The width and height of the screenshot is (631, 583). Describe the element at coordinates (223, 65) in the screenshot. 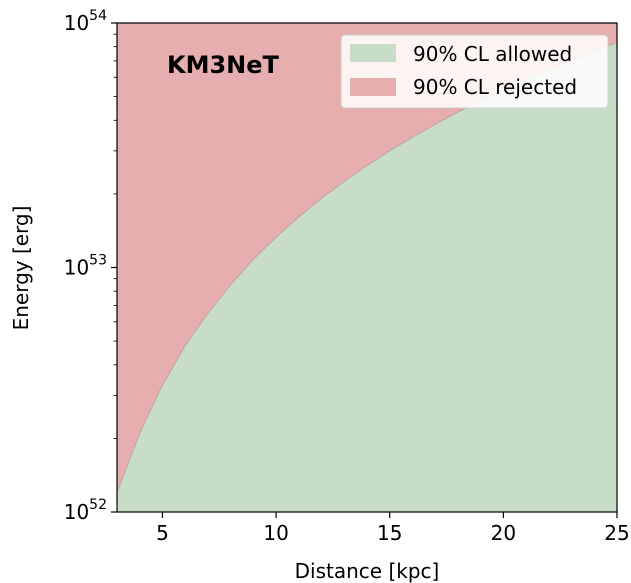

I see `chart-annotation: KM3NeT` at that location.